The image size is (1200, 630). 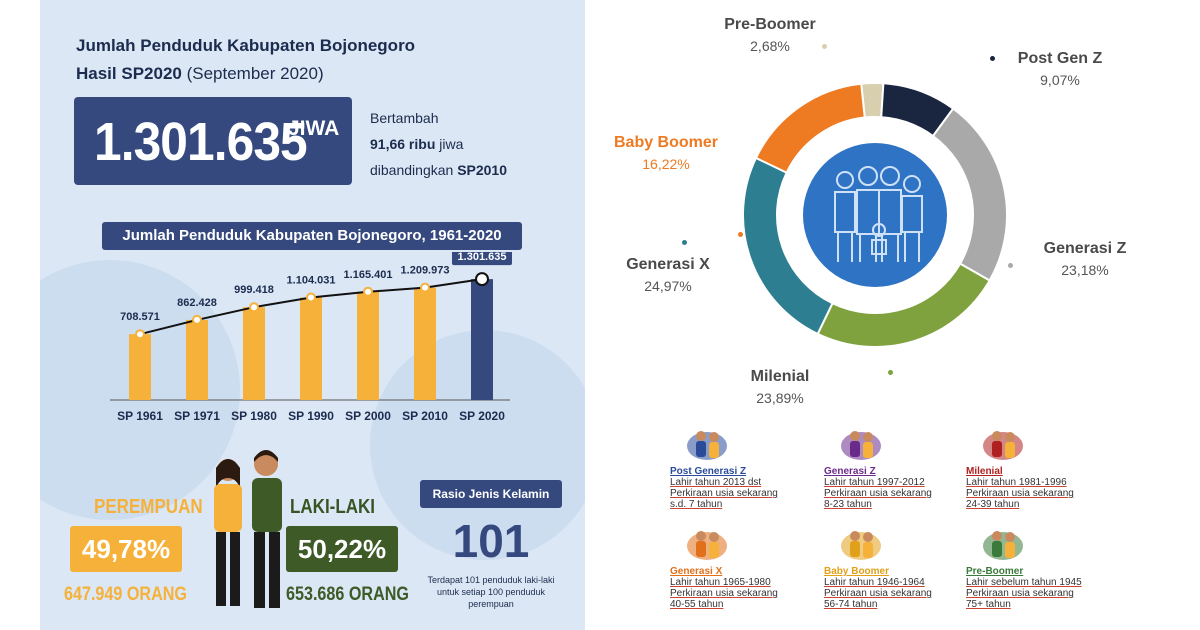 What do you see at coordinates (425, 416) in the screenshot?
I see `x-tick-label: SP 2010` at bounding box center [425, 416].